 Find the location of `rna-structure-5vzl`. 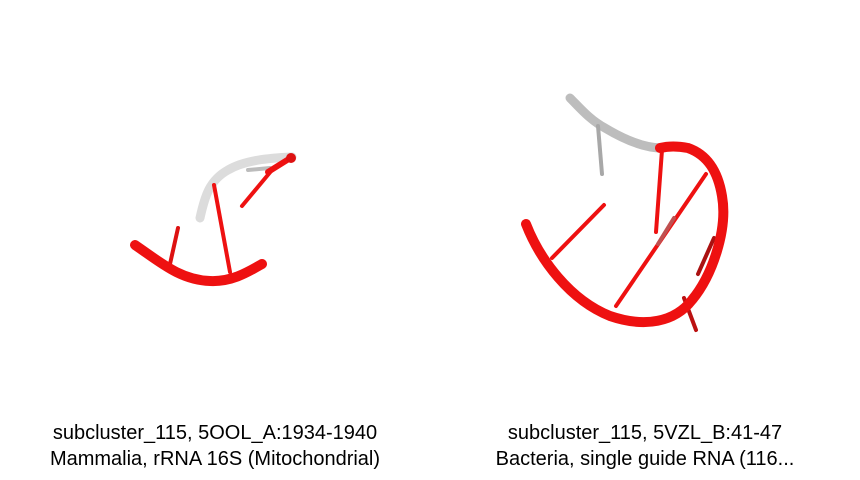

rna-structure-5vzl is located at coordinates (625, 212).